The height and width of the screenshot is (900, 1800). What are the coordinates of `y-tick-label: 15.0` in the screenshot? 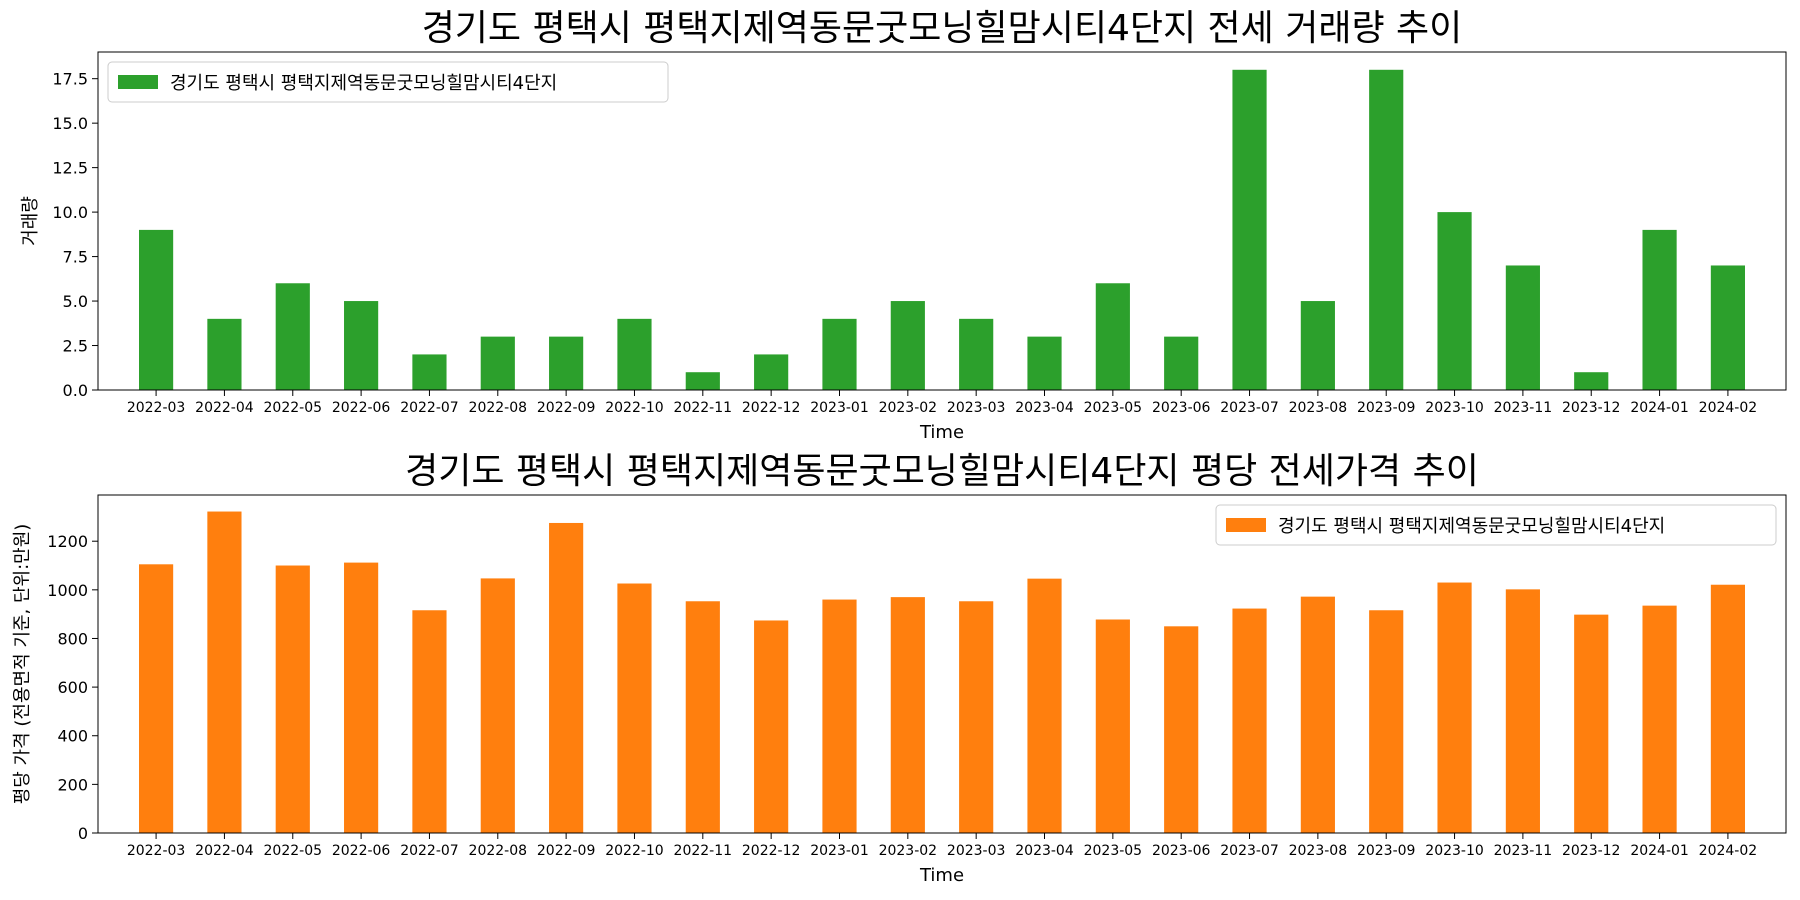 It's located at (70, 123).